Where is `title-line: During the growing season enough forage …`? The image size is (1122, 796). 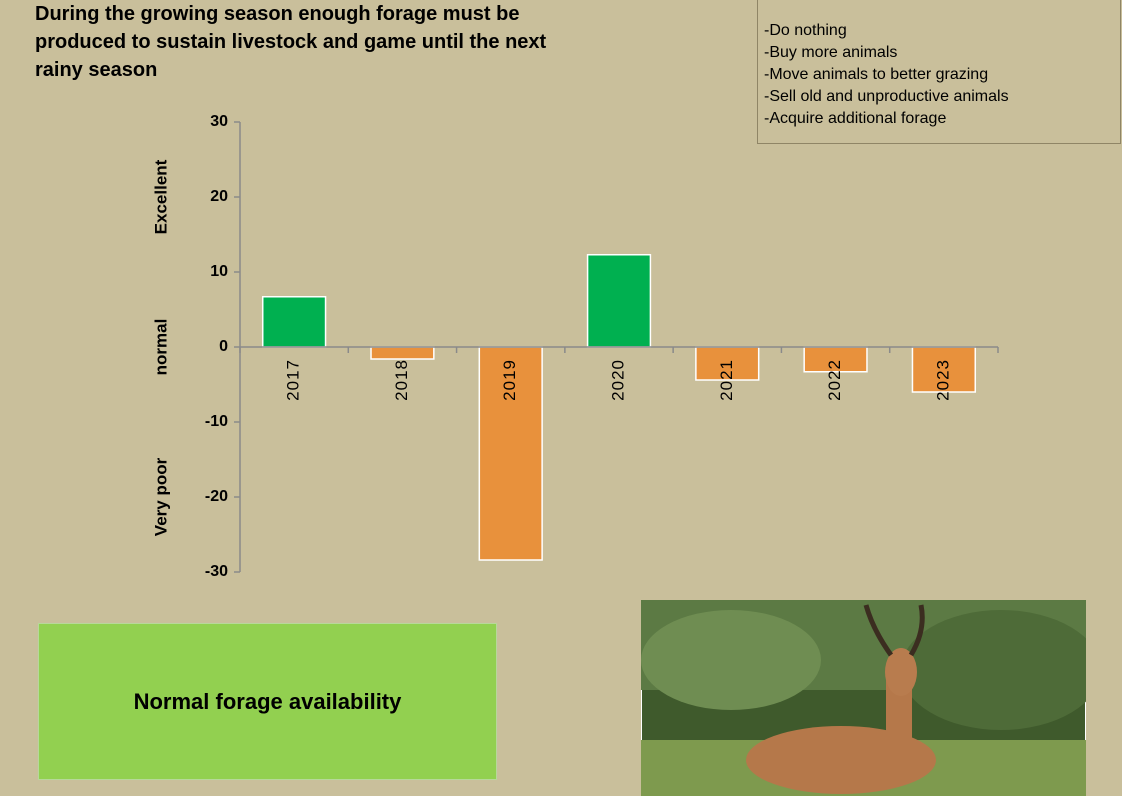
title-line: During the growing season enough forage … is located at coordinates (277, 14).